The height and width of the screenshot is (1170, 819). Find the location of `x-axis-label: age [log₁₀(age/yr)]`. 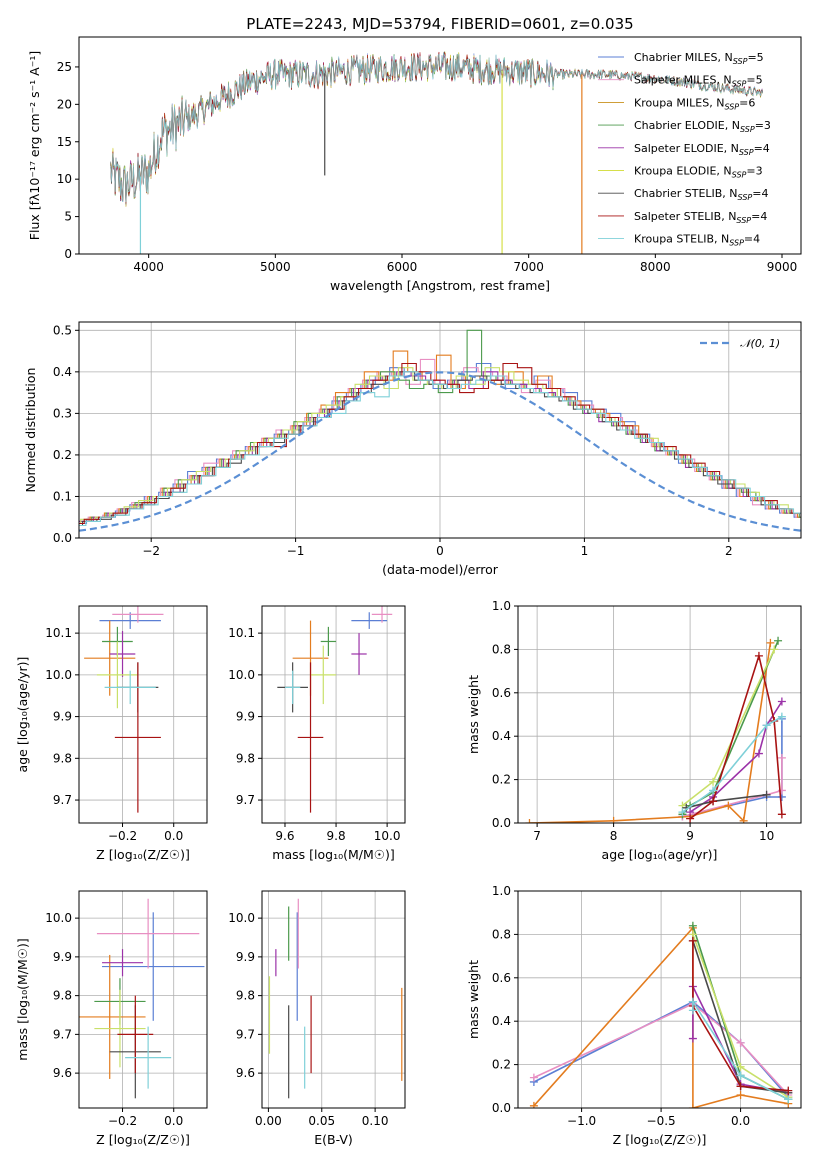

x-axis-label: age [log₁₀(age/yr)] is located at coordinates (660, 854).